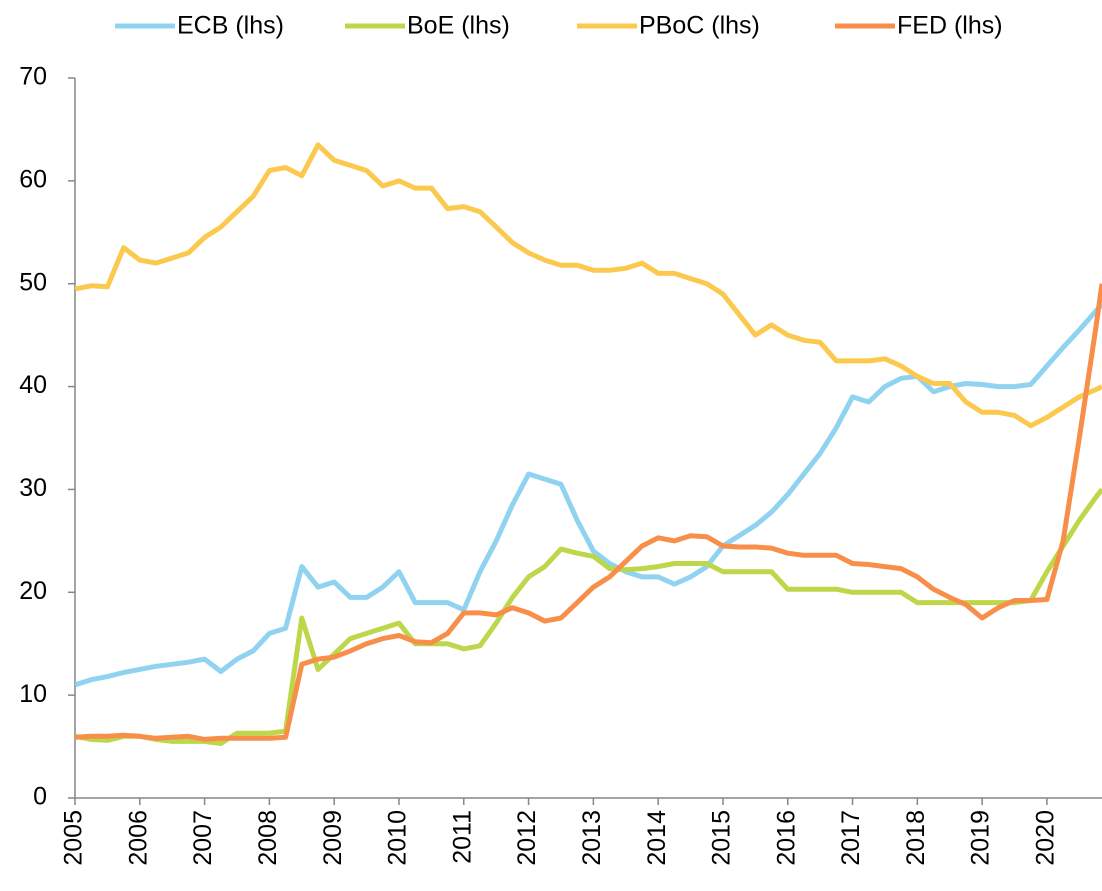 The height and width of the screenshot is (891, 1102). Describe the element at coordinates (33, 77) in the screenshot. I see `y-tick-label: 70` at that location.